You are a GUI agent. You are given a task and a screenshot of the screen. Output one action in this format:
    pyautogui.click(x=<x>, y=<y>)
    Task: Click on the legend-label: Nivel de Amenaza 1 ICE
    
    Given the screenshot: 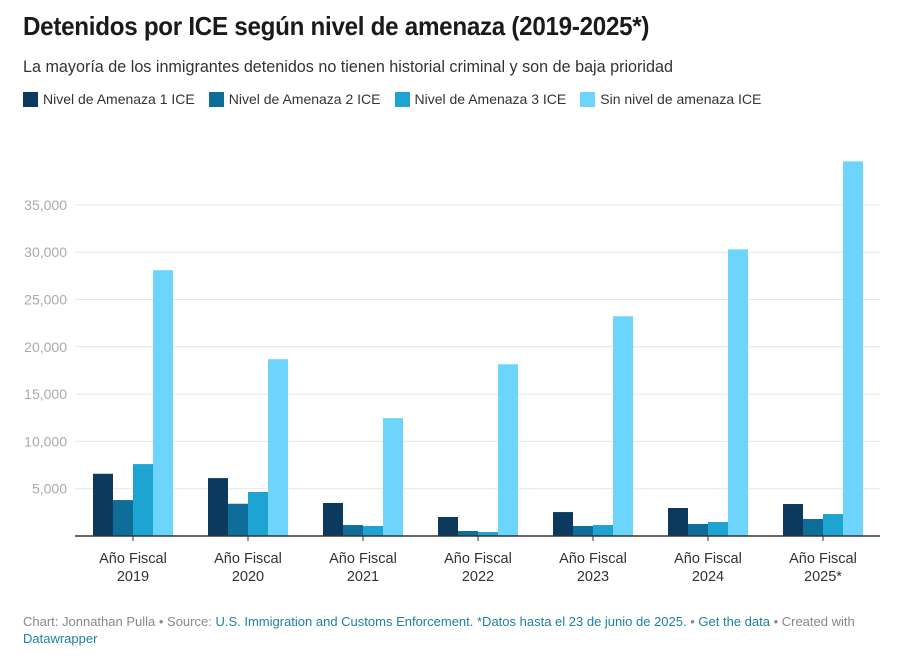 What is the action you would take?
    pyautogui.click(x=119, y=99)
    